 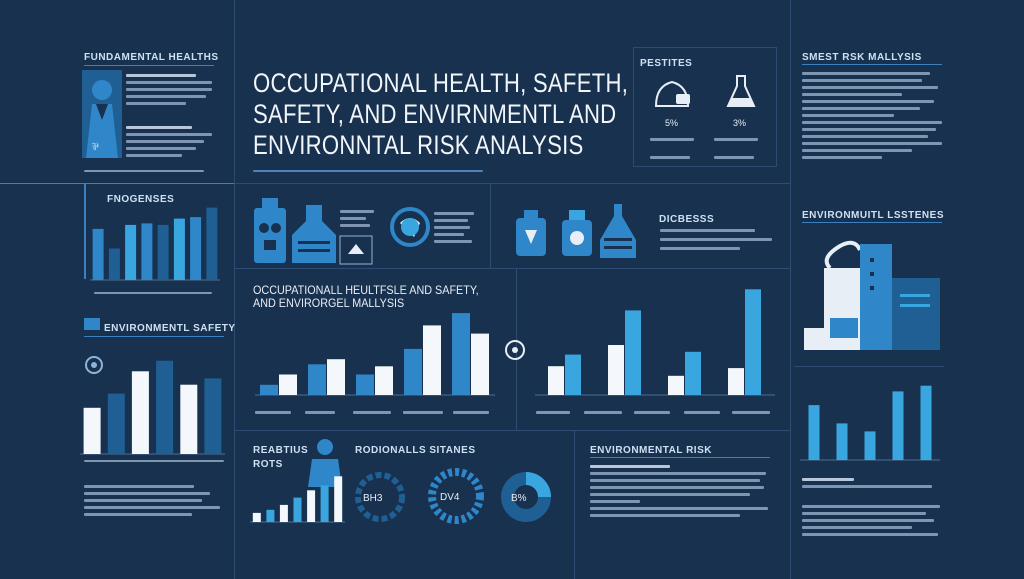 I want to click on env-safety-header: ENVIRONMENTL SAFETY, so click(x=170, y=328).